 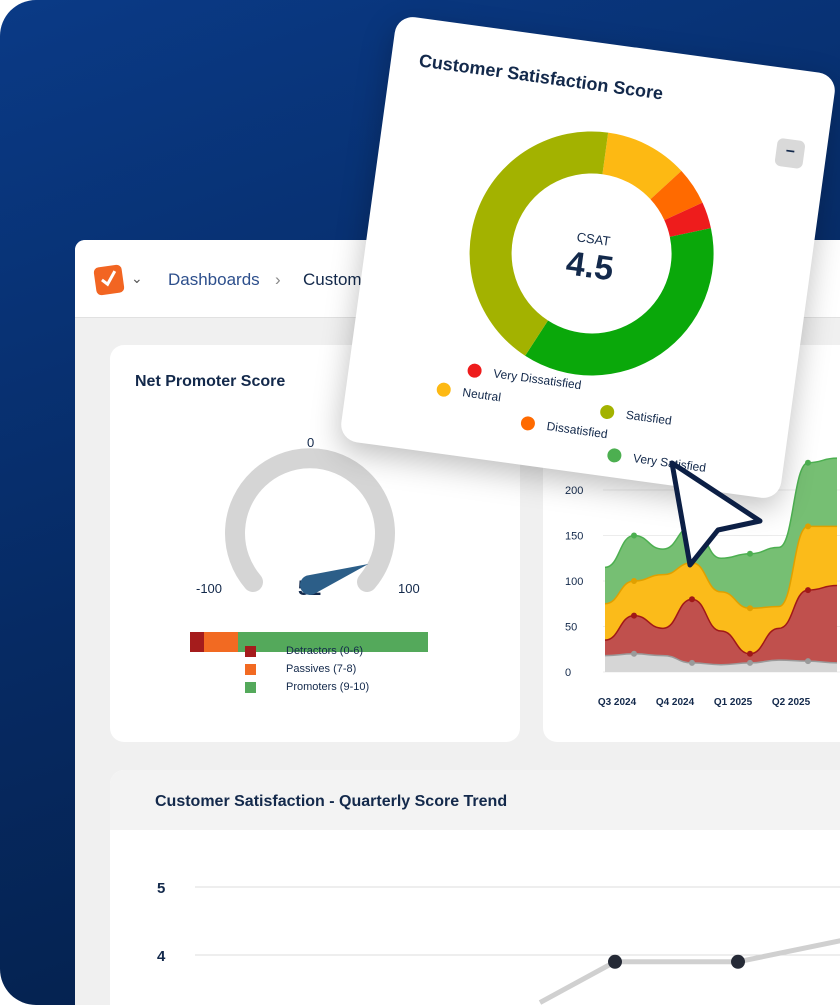 I want to click on csat-donut, so click(x=591, y=253).